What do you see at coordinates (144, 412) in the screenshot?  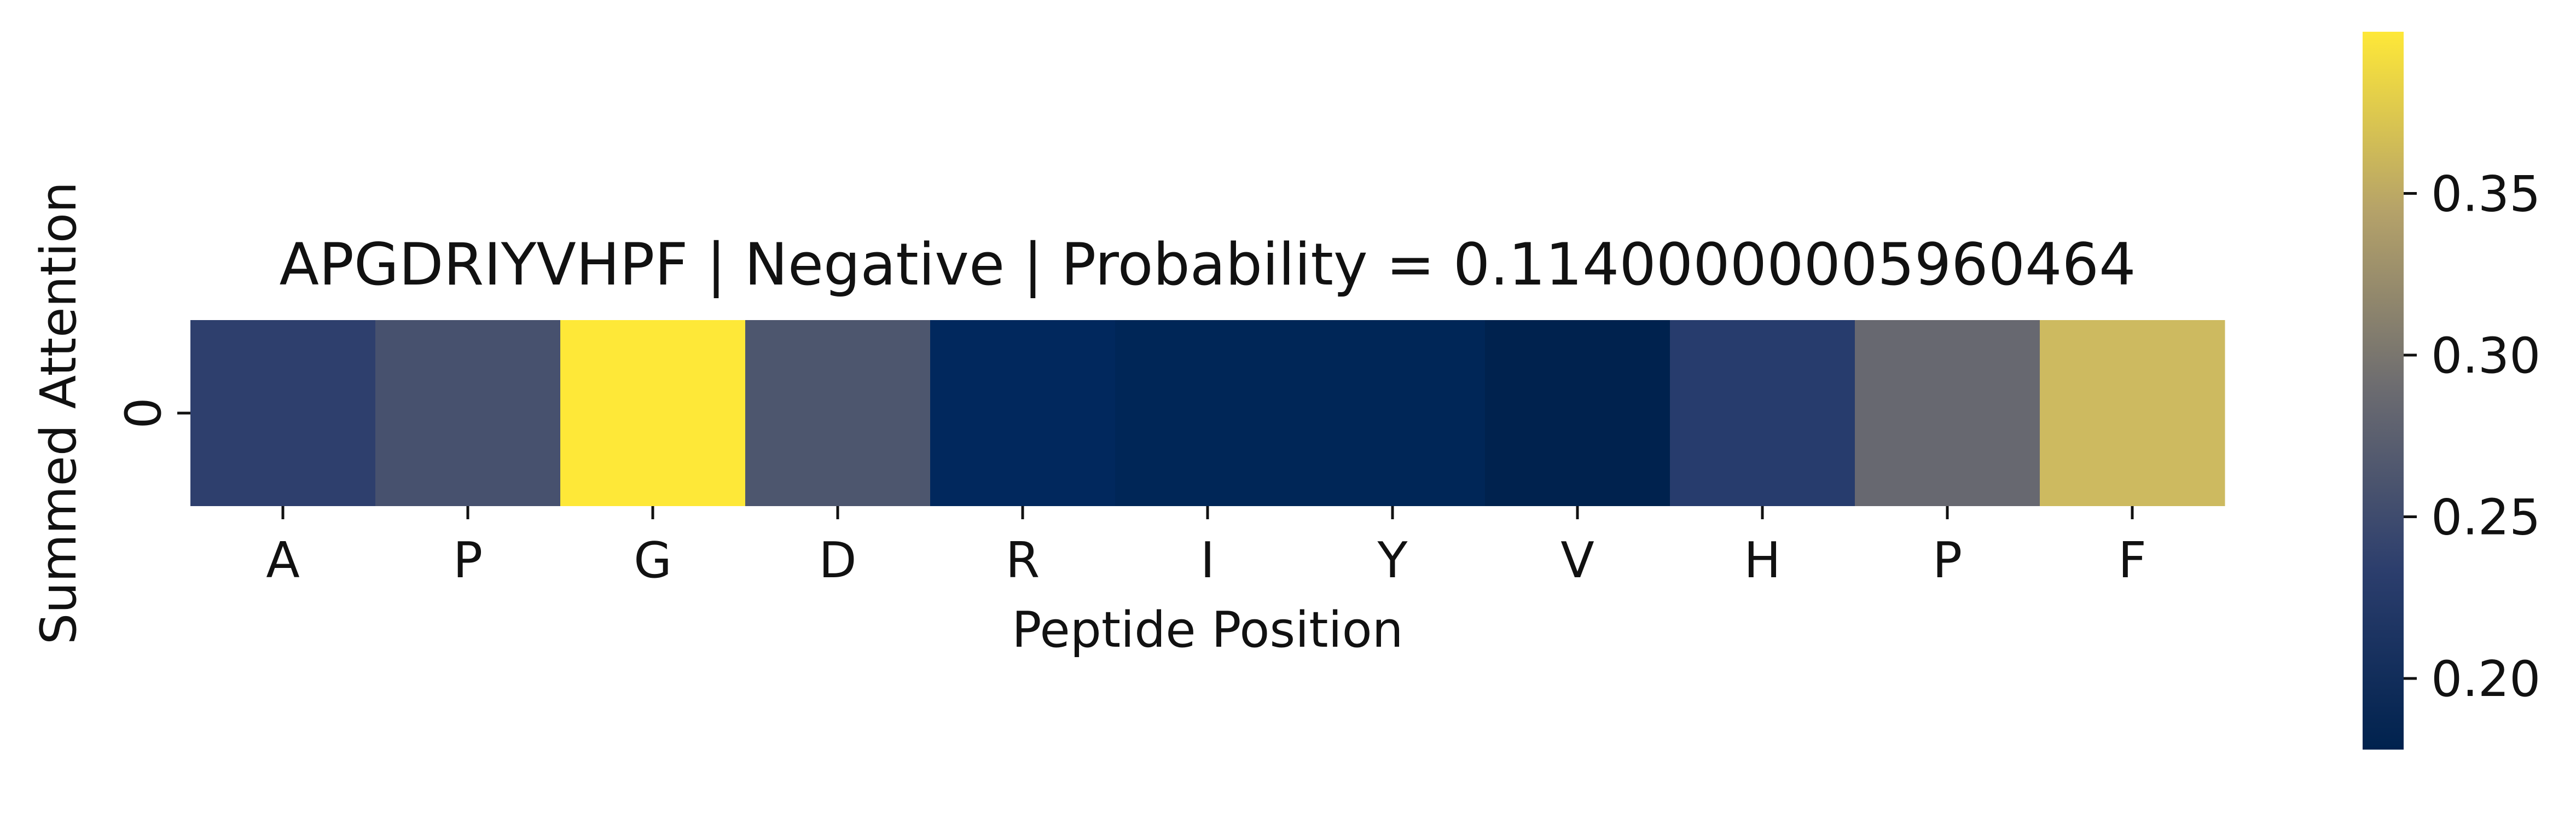 I see `y-tick-label: 0` at bounding box center [144, 412].